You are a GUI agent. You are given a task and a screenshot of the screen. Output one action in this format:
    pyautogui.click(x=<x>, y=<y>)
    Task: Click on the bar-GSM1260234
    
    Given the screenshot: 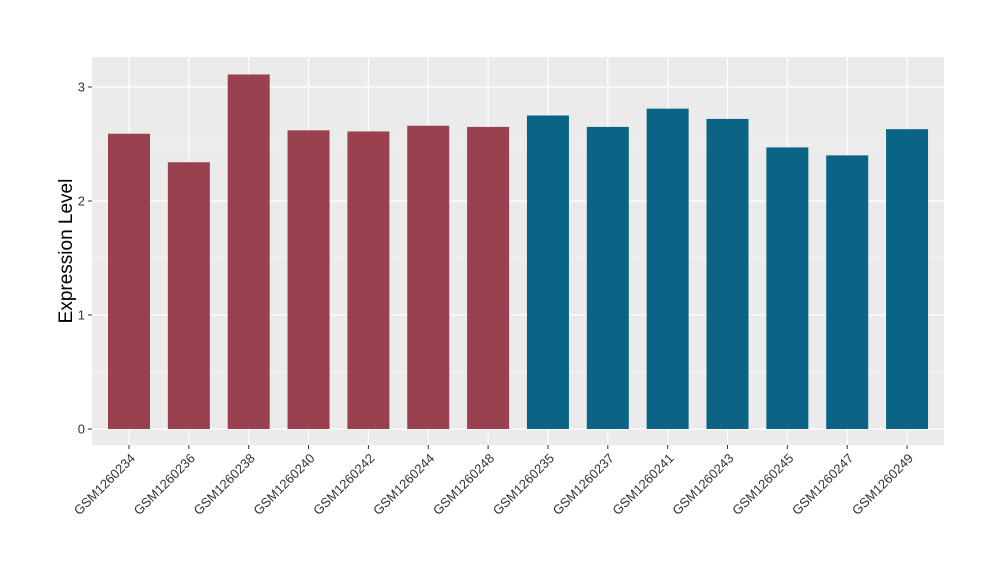 What is the action you would take?
    pyautogui.click(x=129, y=281)
    